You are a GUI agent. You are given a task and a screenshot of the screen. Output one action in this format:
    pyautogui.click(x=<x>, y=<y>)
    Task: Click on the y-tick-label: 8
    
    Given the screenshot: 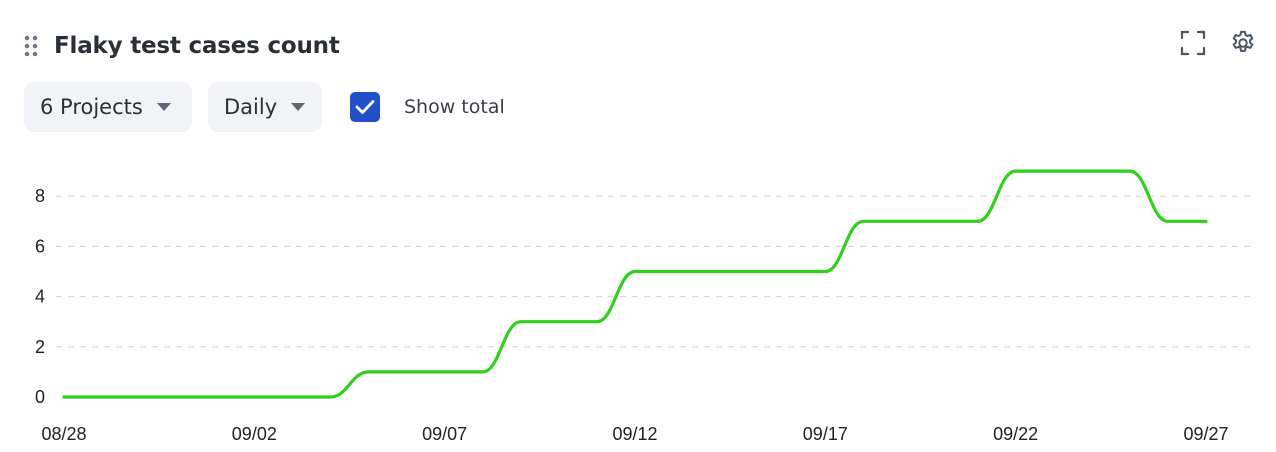 What is the action you would take?
    pyautogui.click(x=40, y=196)
    